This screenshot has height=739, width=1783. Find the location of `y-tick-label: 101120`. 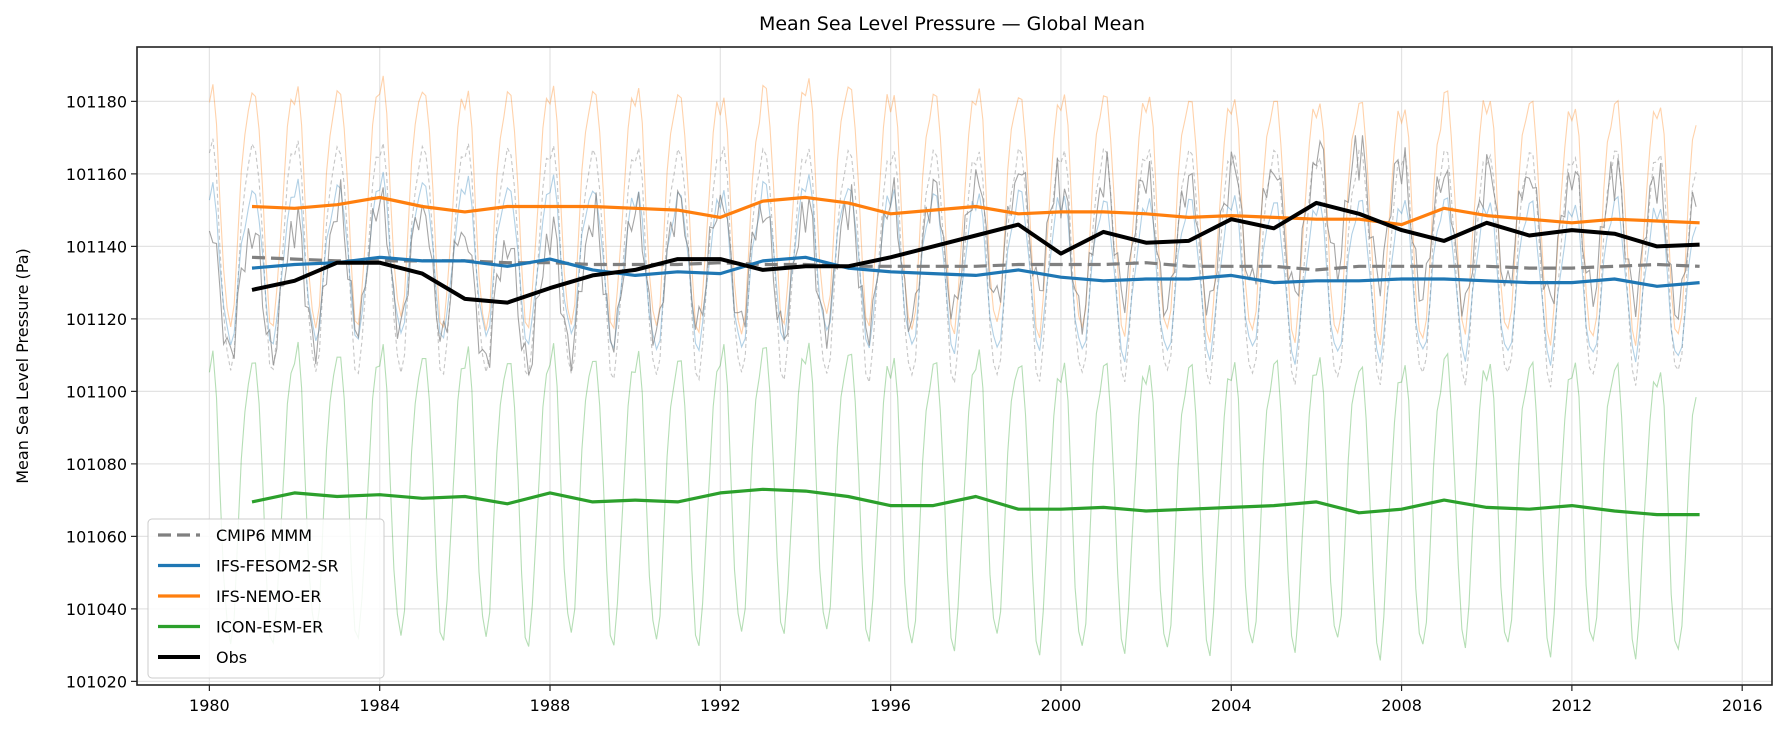

y-tick-label: 101120 is located at coordinates (96, 319).